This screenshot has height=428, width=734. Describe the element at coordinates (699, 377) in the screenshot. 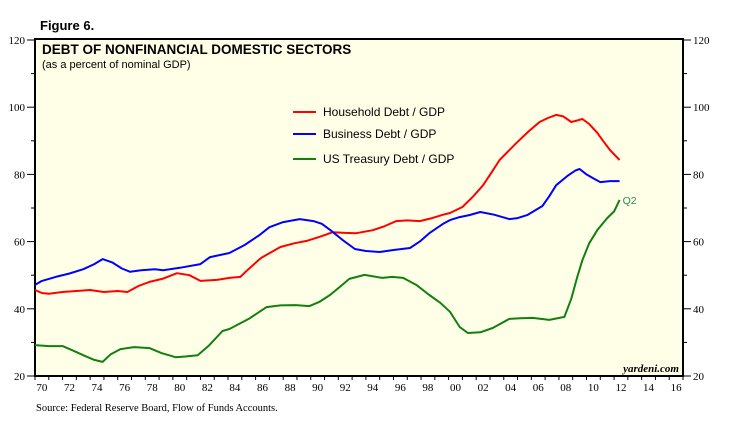

I see `y-tick-label-right: 20` at that location.